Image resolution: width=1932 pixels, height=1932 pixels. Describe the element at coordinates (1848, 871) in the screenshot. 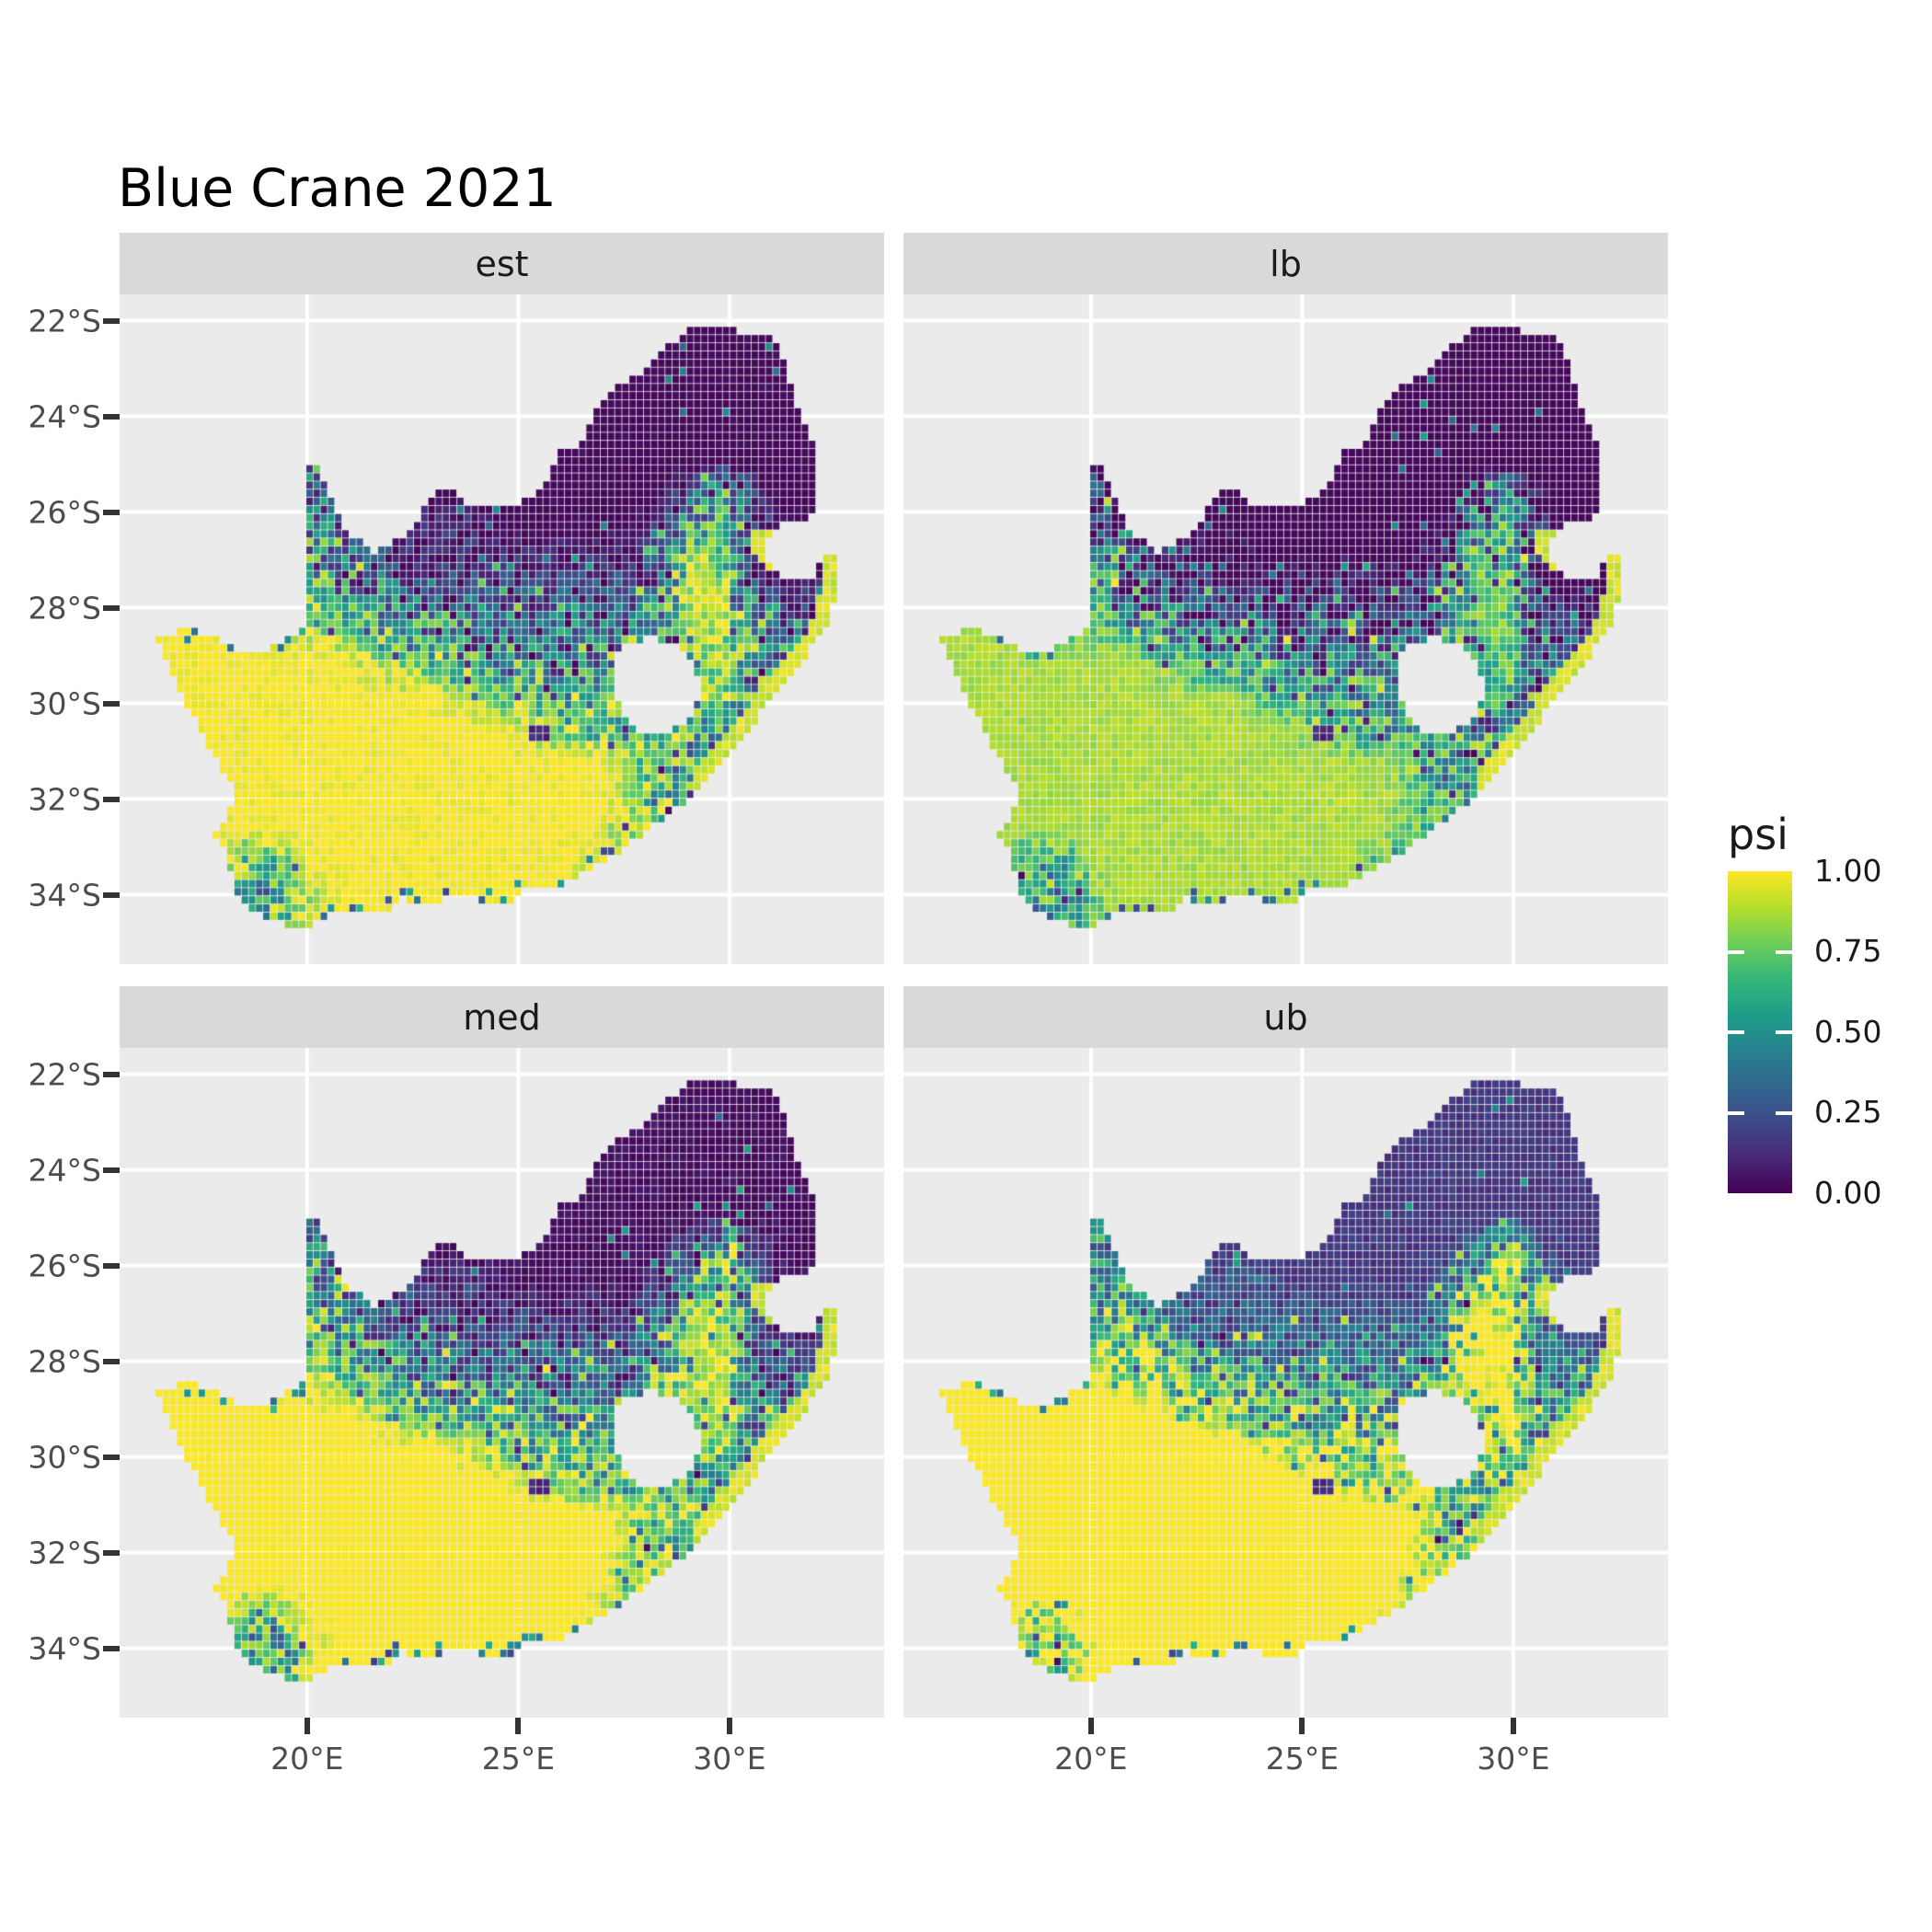

I see `legend-tick-label: 1.00` at that location.